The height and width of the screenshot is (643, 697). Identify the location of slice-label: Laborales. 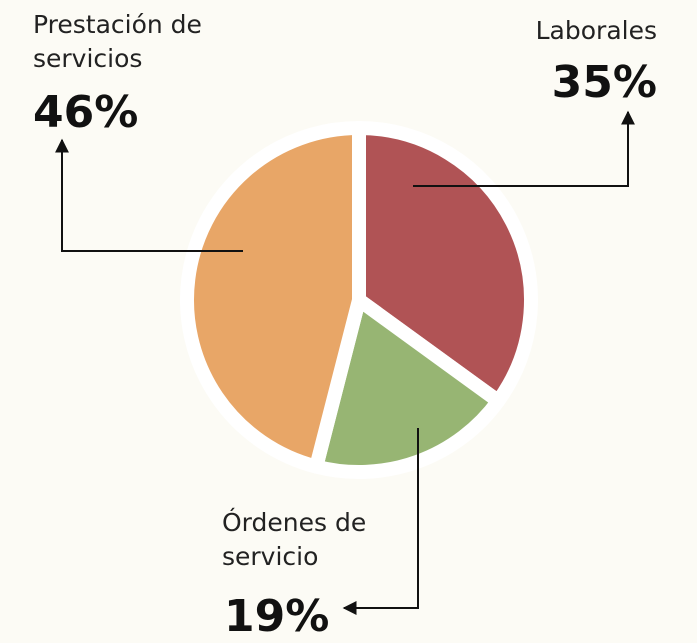
(596, 30).